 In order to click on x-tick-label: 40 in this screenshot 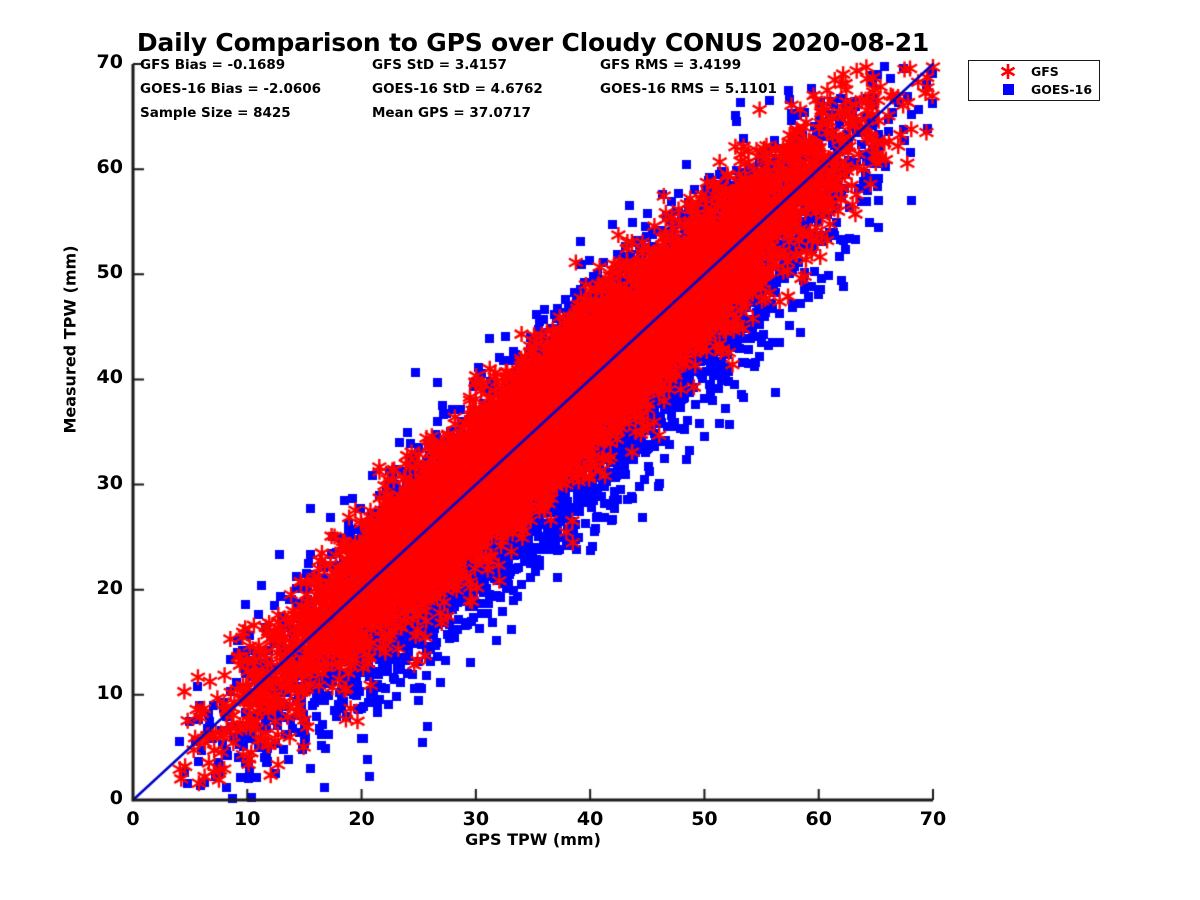, I will do `click(590, 819)`.